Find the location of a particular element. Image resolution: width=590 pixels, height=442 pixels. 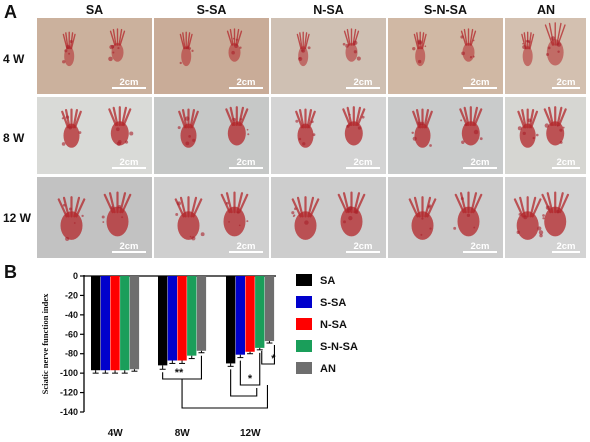

significance-bracket-12w-outer is located at coordinates (244, 383).